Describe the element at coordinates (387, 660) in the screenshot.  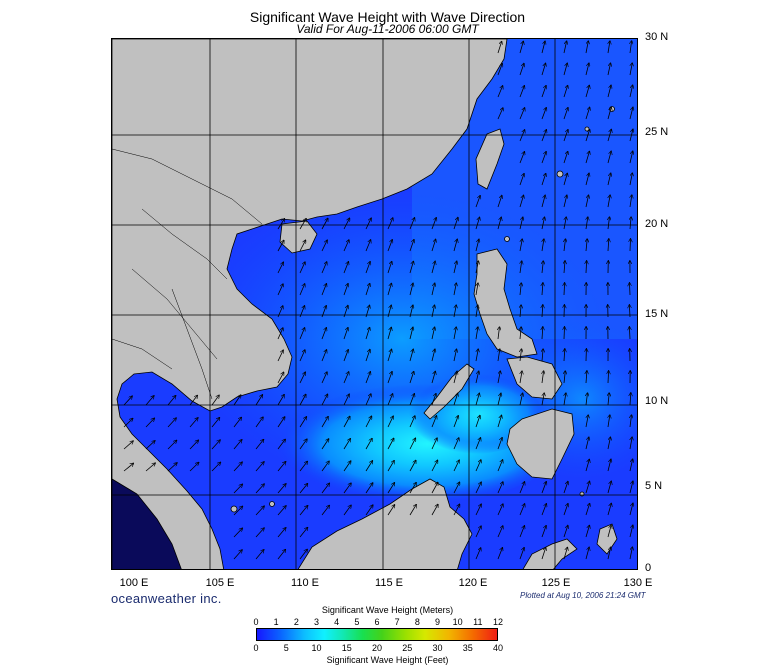
I see `legend-feet-label: Significant Wave Height (Feet)` at that location.